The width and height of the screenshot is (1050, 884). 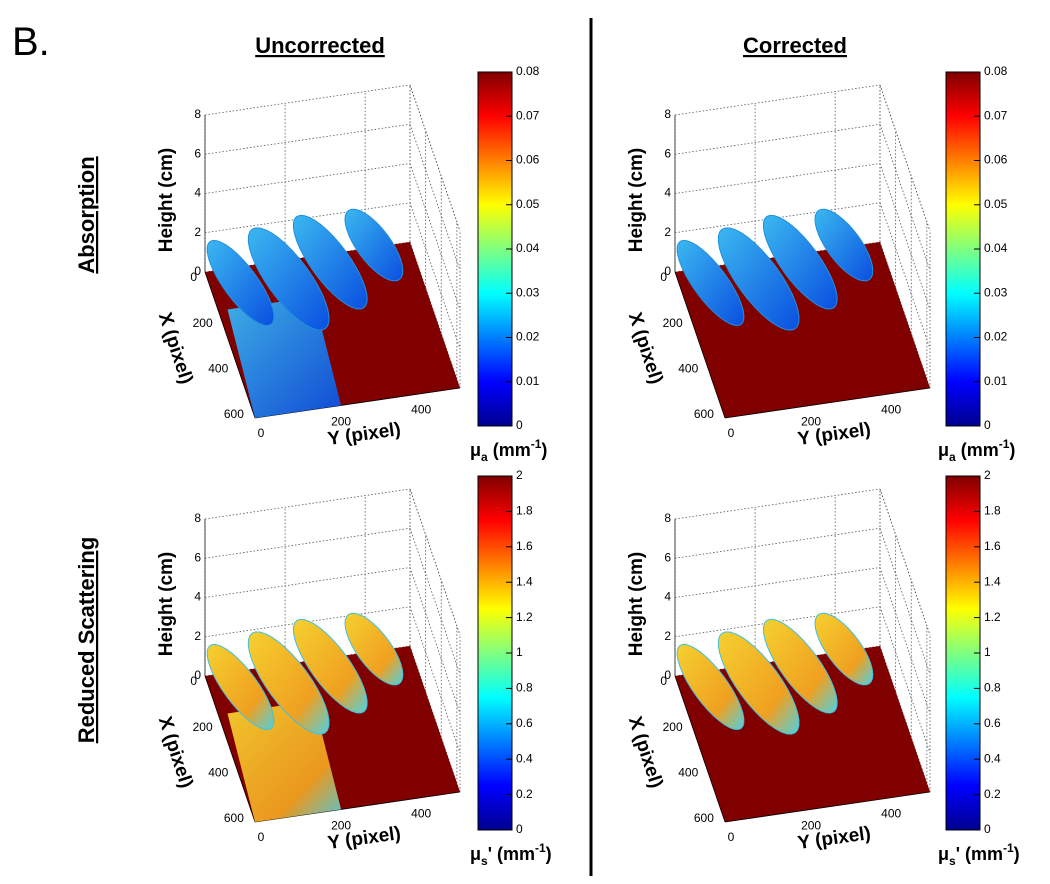 What do you see at coordinates (261, 433) in the screenshot?
I see `y-tick-label: 0` at bounding box center [261, 433].